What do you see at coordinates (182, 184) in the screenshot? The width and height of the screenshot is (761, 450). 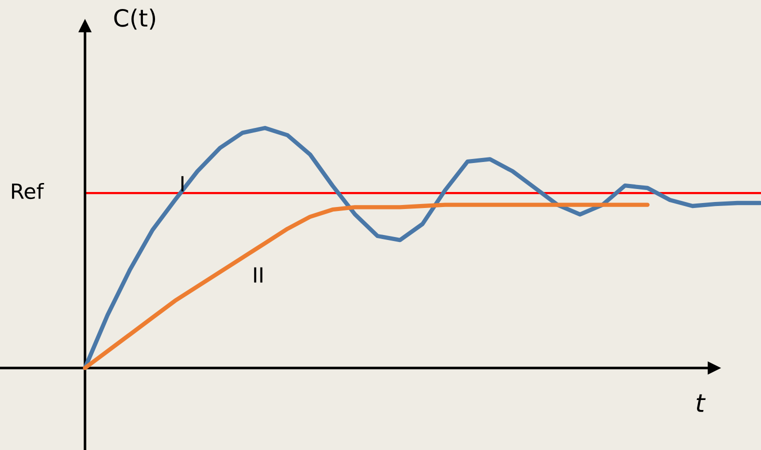 I see `series-label: I` at bounding box center [182, 184].